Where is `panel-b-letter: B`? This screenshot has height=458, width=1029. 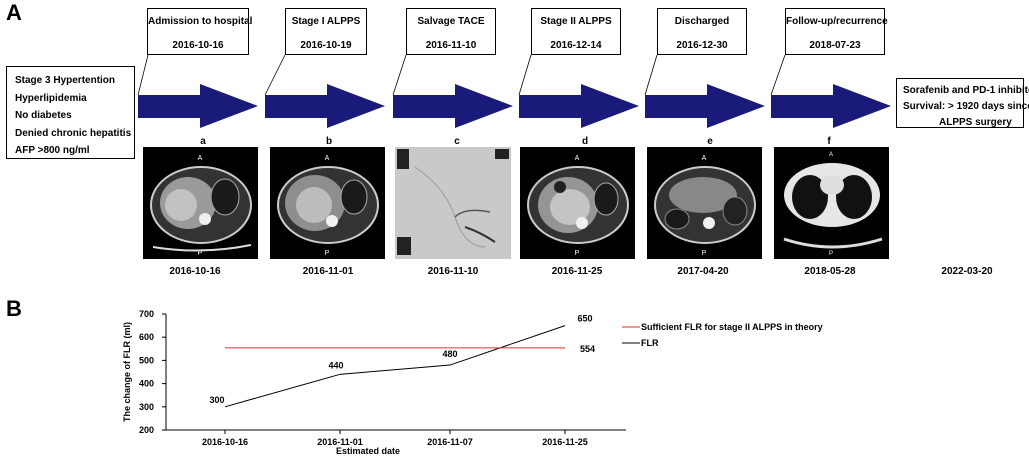 panel-b-letter: B is located at coordinates (14, 308).